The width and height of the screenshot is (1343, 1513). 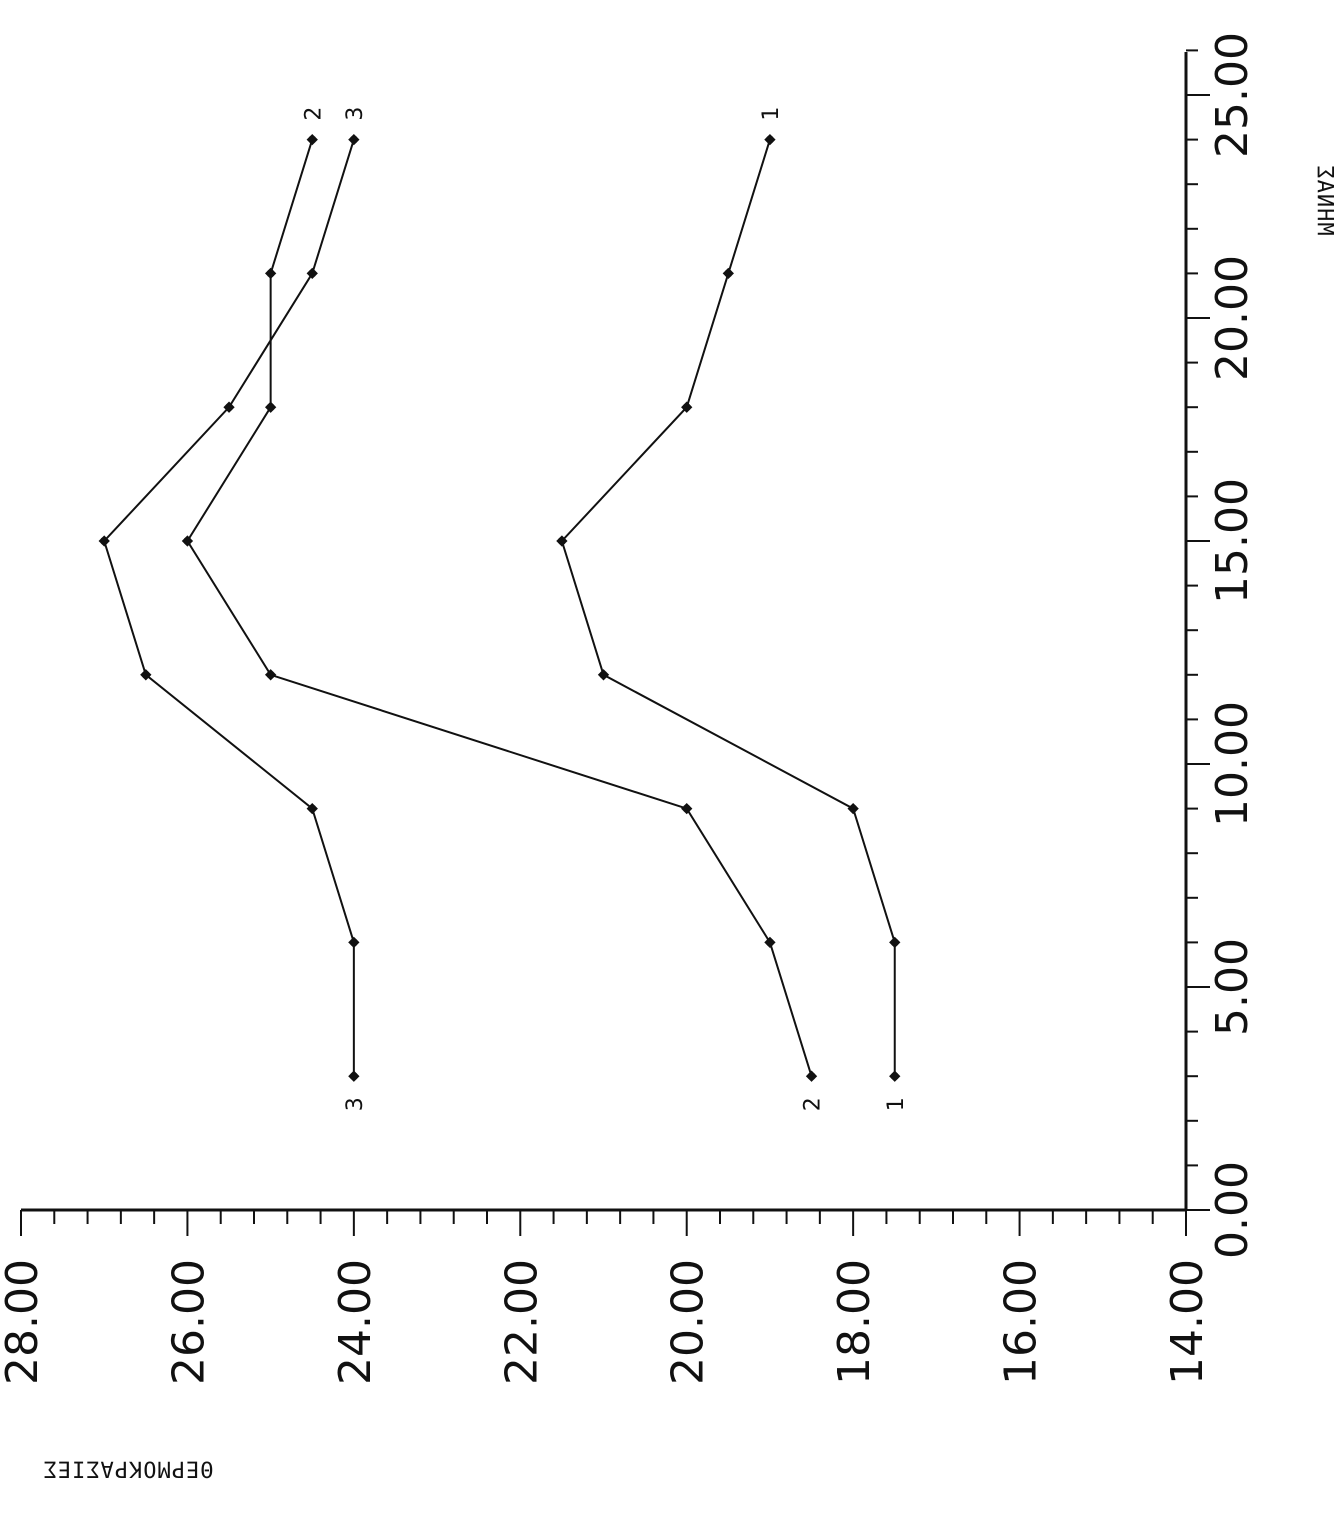 I want to click on y-tick-label: 24.00, so click(x=355, y=1322).